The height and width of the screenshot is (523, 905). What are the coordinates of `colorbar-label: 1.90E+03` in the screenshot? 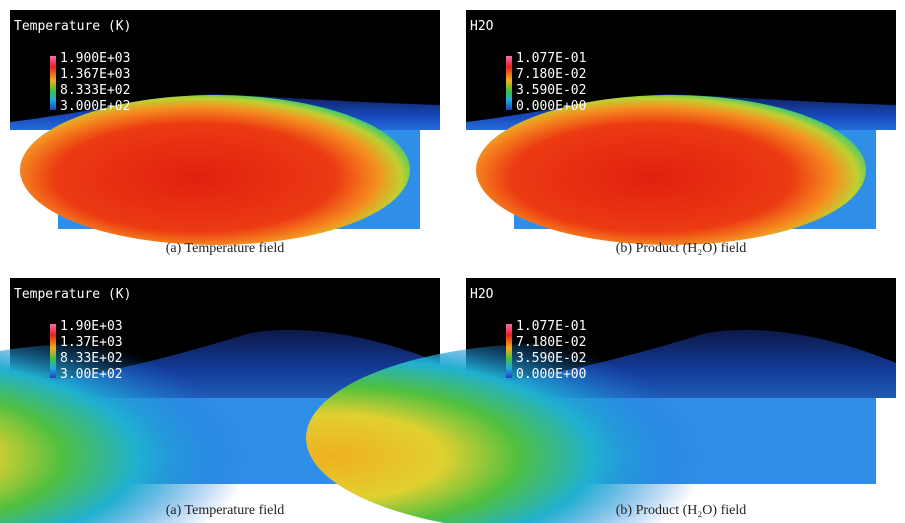 It's located at (91, 326).